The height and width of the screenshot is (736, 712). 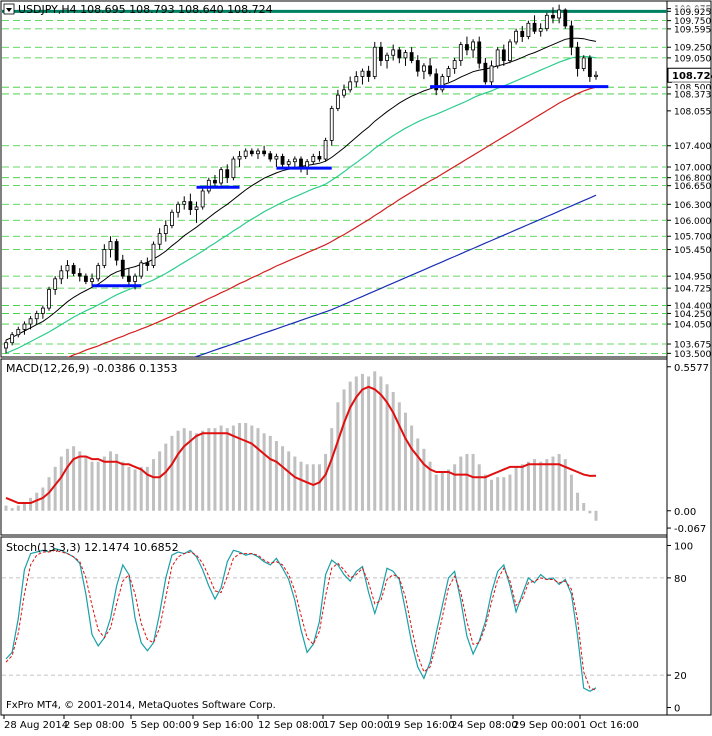 I want to click on price-label: 106.800, so click(x=692, y=179).